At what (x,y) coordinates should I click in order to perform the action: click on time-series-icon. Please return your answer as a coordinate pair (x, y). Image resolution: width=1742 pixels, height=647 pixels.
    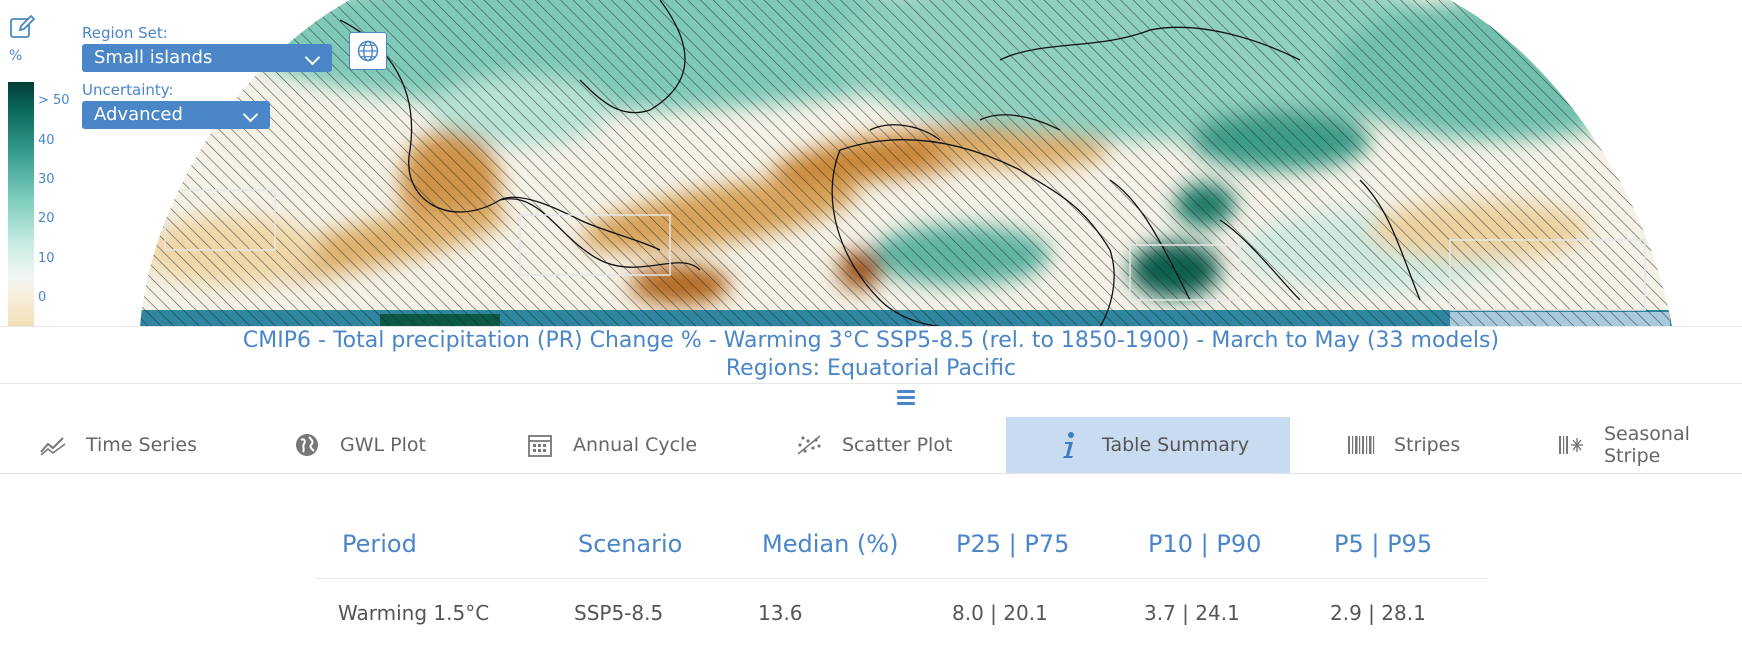
    Looking at the image, I should click on (53, 445).